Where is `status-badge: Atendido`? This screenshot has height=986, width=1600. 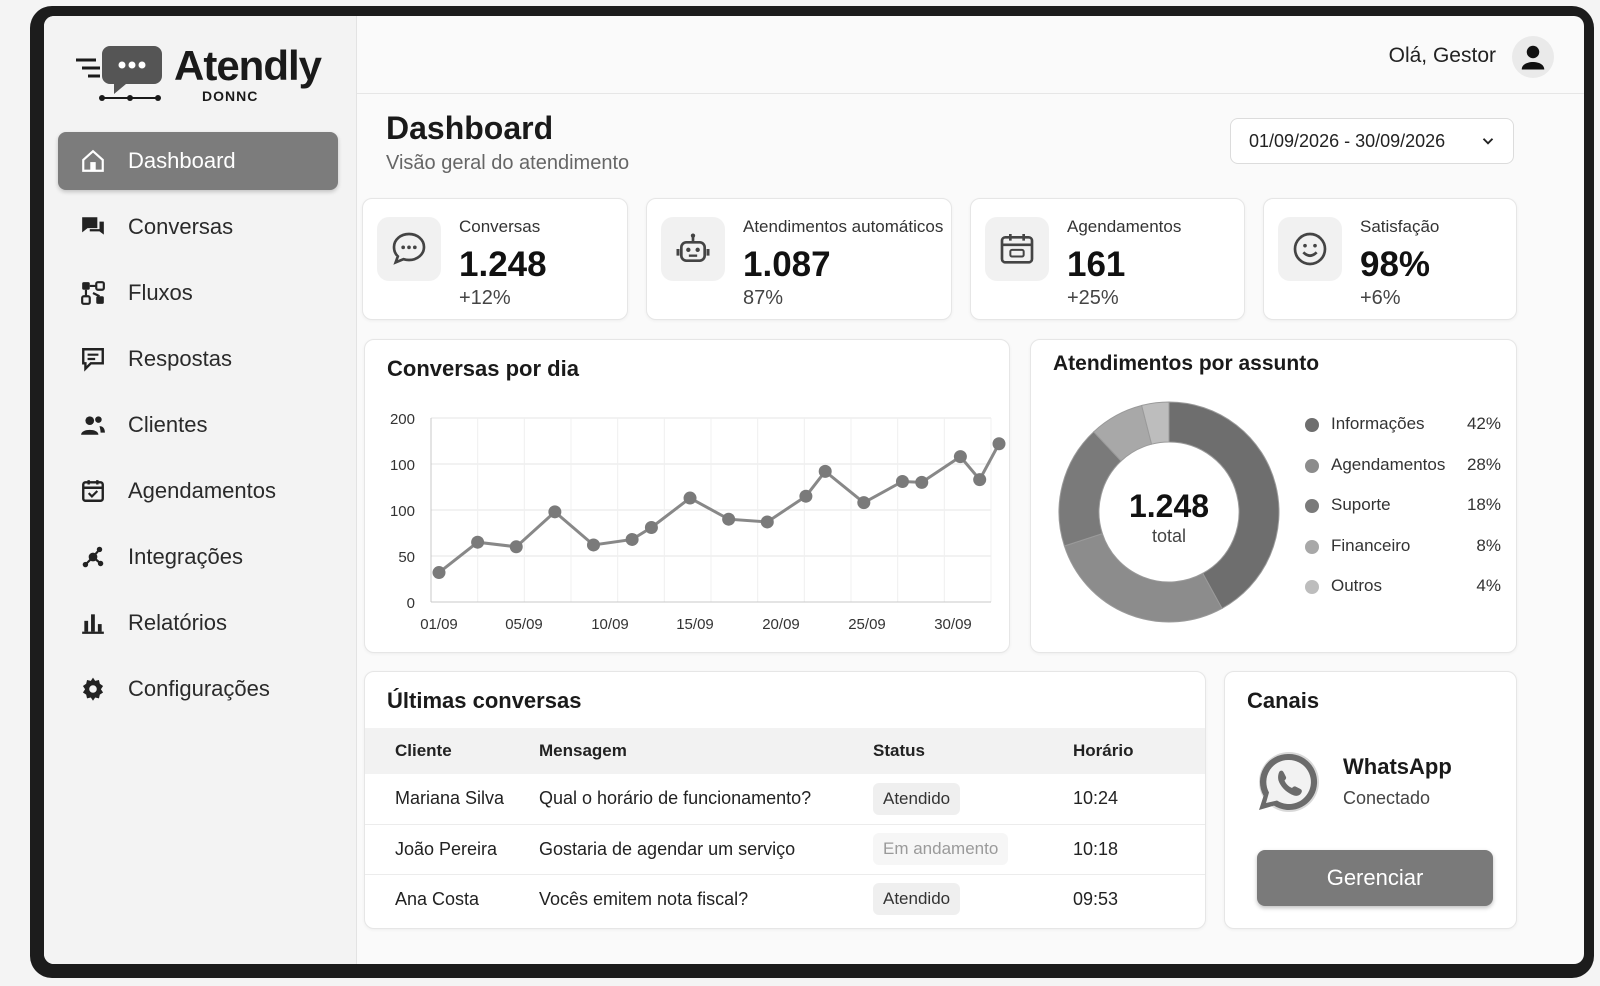
status-badge: Atendido is located at coordinates (917, 899).